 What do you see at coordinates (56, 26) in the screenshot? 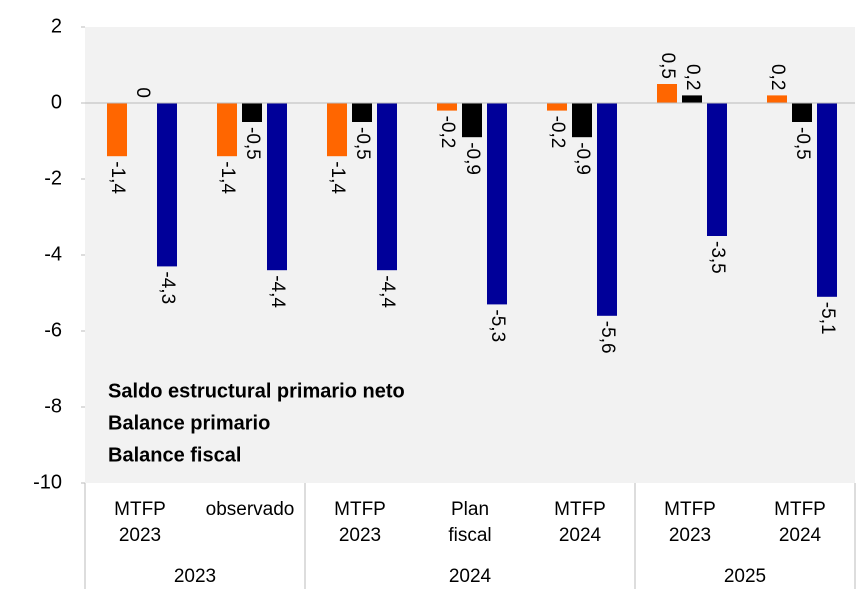
I see `y-tick-label: 2` at bounding box center [56, 26].